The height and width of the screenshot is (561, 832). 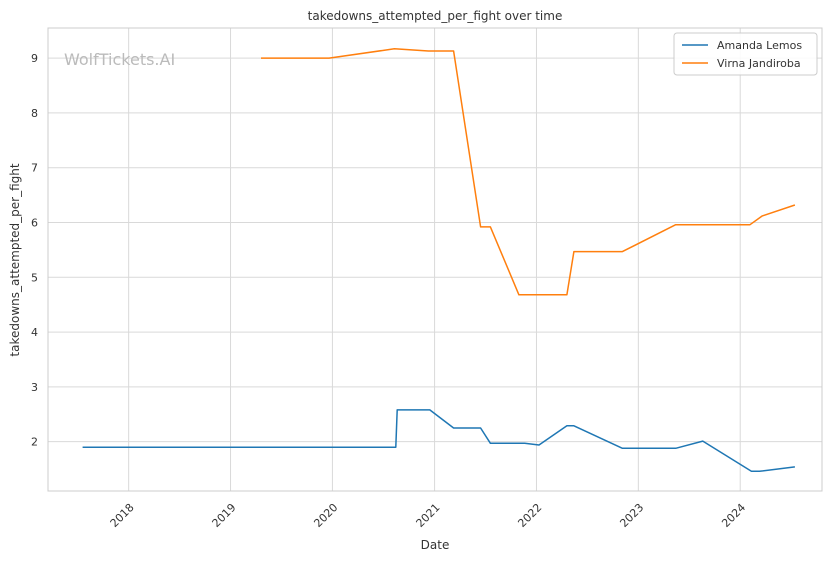 What do you see at coordinates (438, 441) in the screenshot?
I see `series-line-amanda-lemos` at bounding box center [438, 441].